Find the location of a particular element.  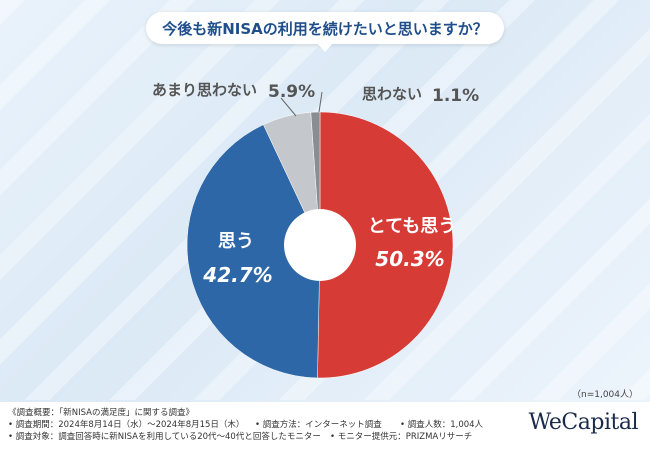

footer is located at coordinates (325, 426).